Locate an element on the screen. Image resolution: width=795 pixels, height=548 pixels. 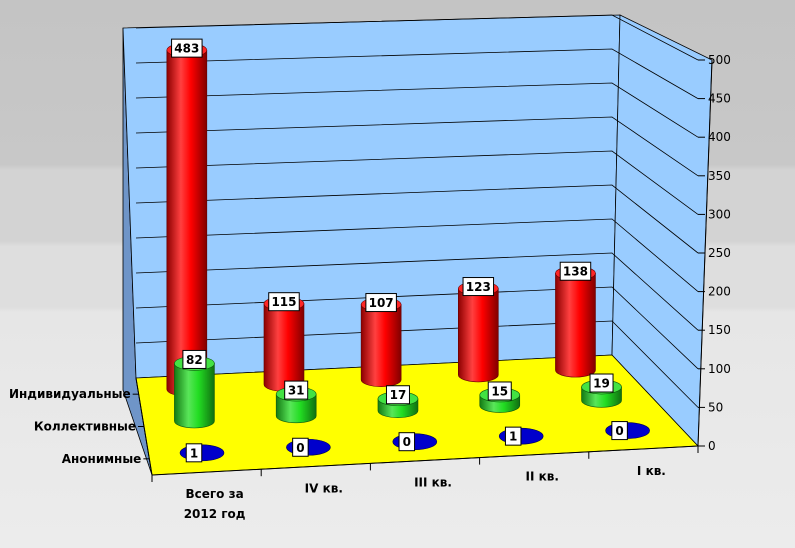
x-tick-label: Всего за is located at coordinates (215, 494).